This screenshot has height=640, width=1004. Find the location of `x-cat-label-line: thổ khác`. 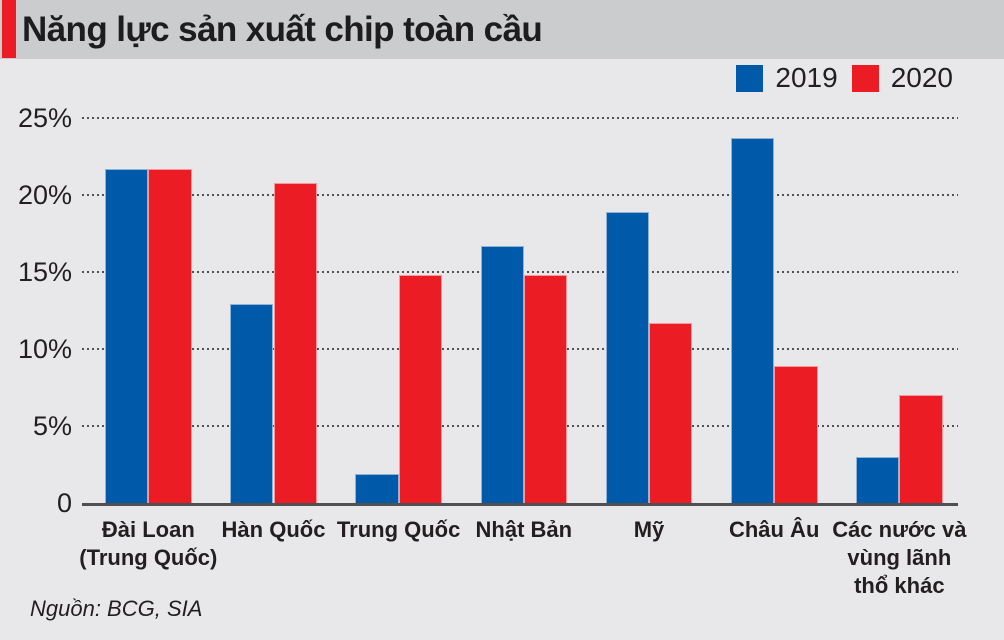

x-cat-label-line: thổ khác is located at coordinates (899, 585).